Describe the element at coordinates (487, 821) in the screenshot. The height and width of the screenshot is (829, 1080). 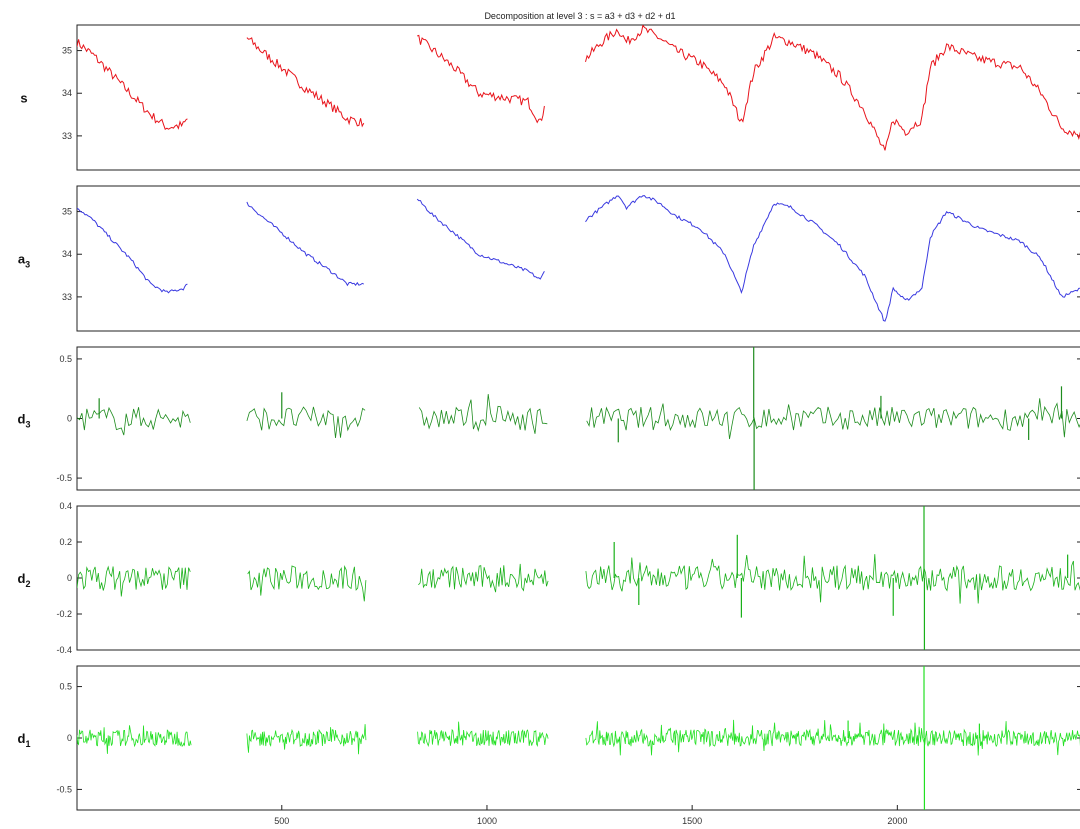
I see `x-tick-label: 1000` at that location.